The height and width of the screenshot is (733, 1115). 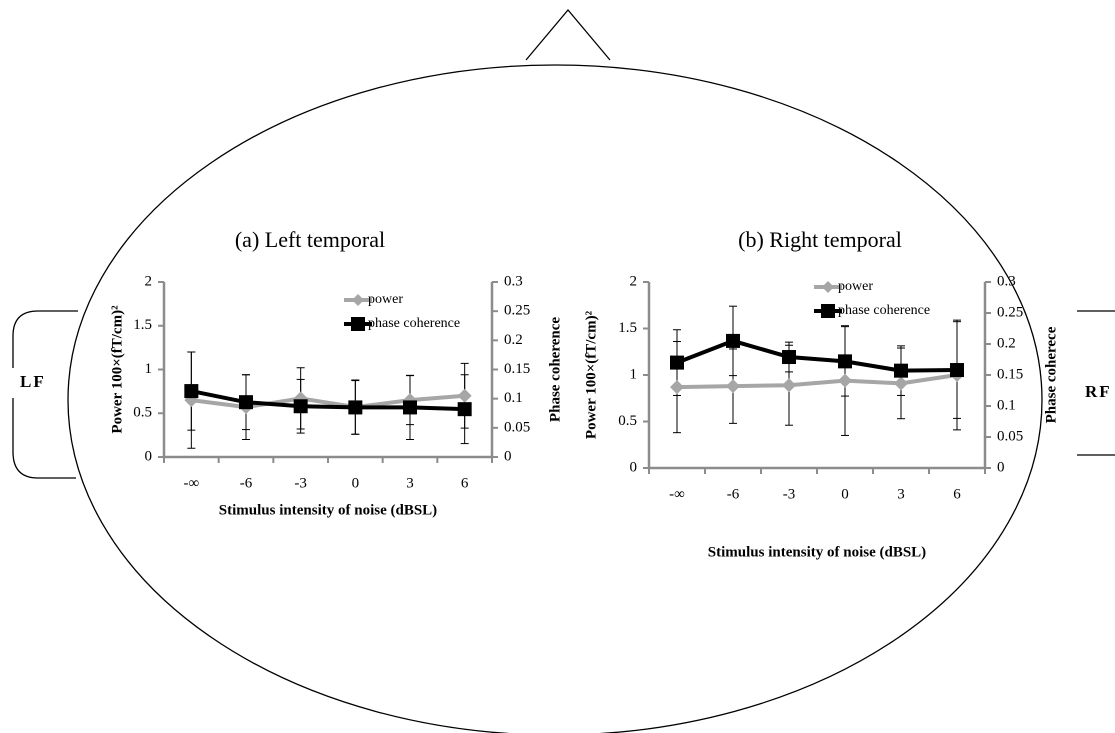 What do you see at coordinates (310, 239) in the screenshot?
I see `chart-title: (a) Left temporal` at bounding box center [310, 239].